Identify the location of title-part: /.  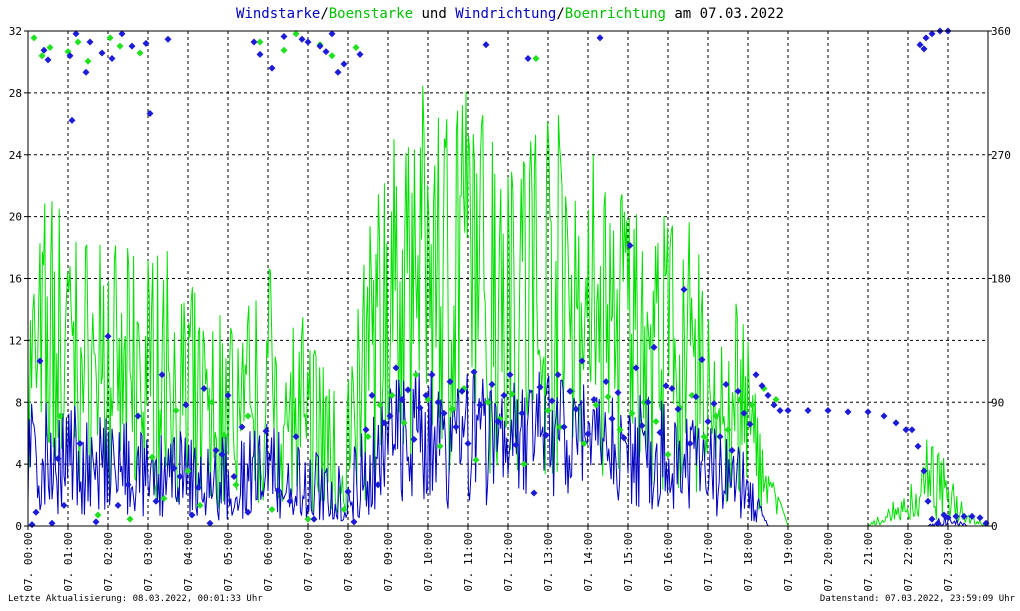
(324, 14).